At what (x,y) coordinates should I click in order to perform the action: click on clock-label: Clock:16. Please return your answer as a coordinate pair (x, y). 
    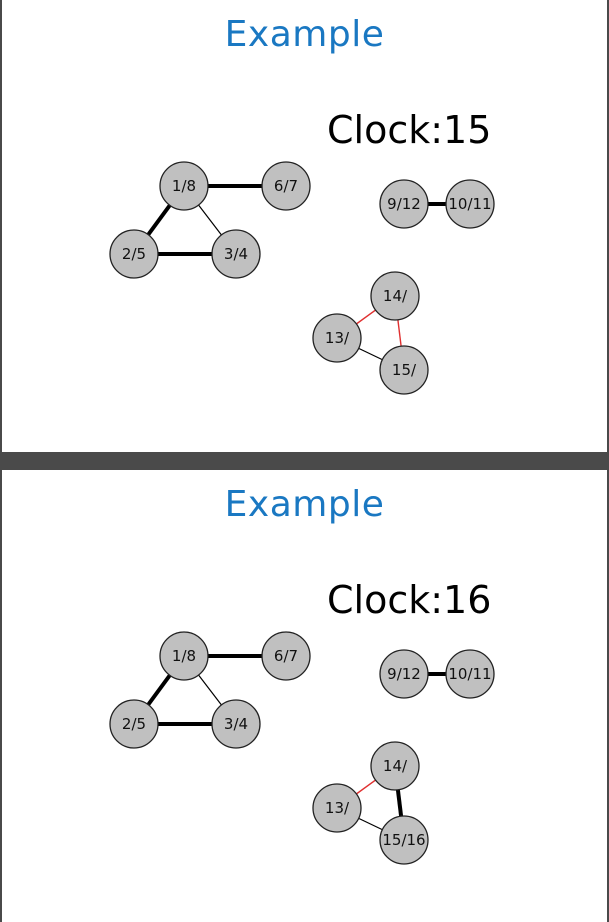
    Looking at the image, I should click on (409, 600).